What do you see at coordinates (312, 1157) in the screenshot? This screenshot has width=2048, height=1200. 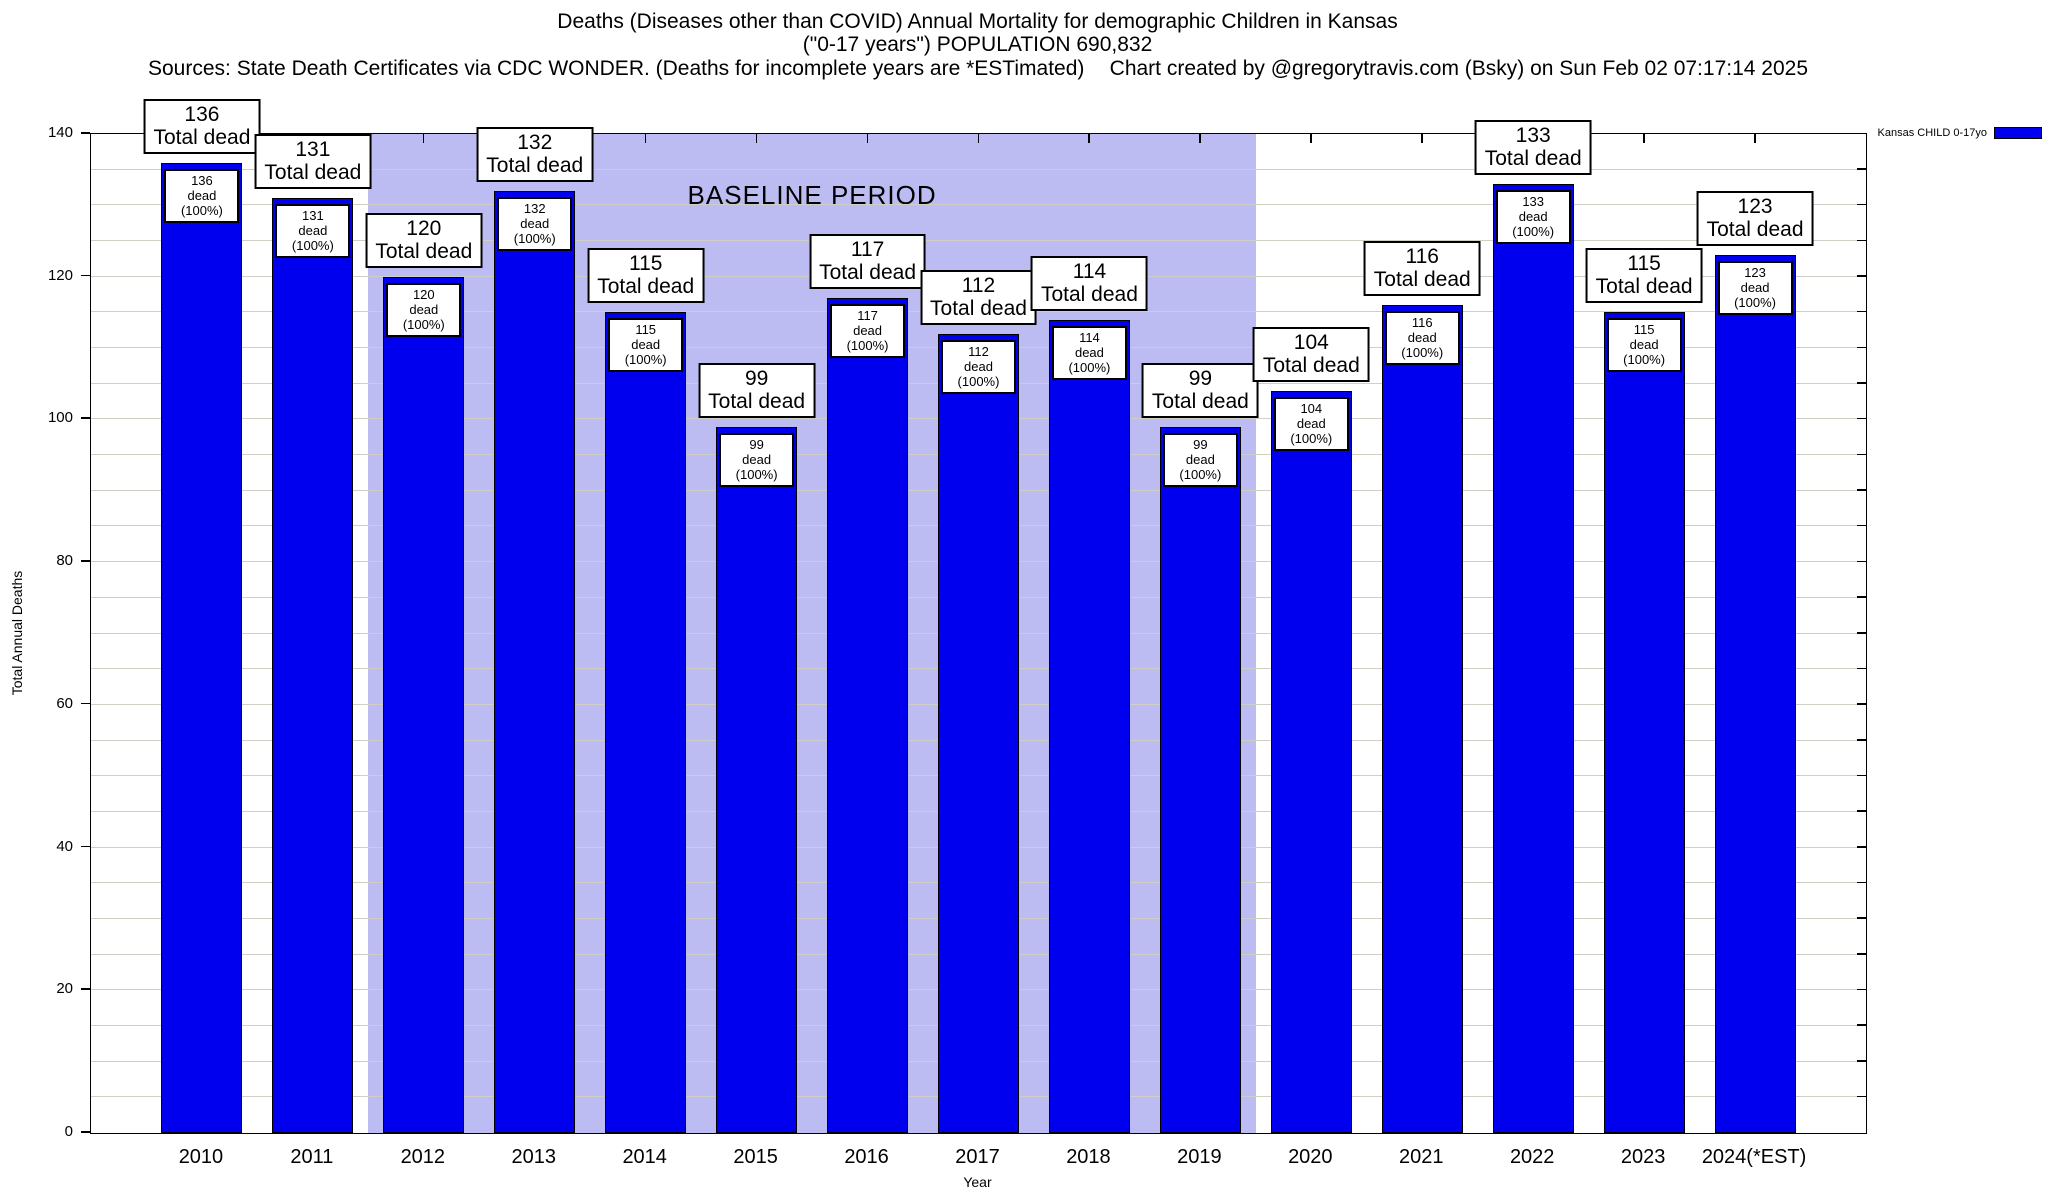 I see `x-tick-label: 2011` at bounding box center [312, 1157].